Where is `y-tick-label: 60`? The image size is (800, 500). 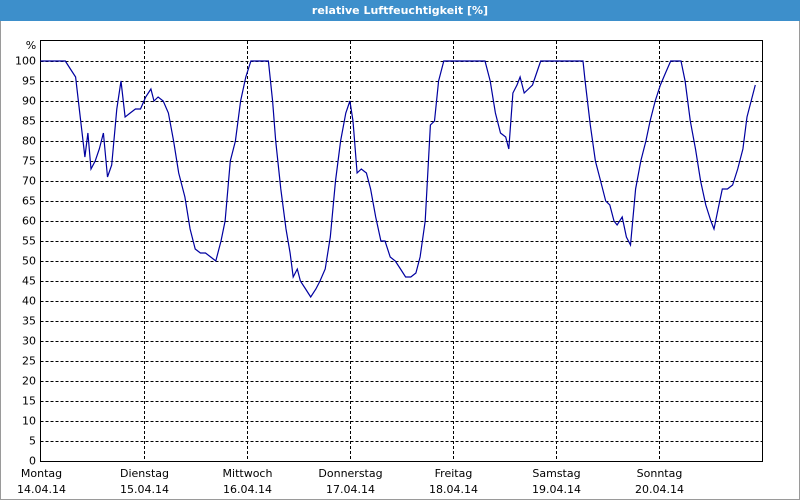
y-tick-label: 60 is located at coordinates (29, 221).